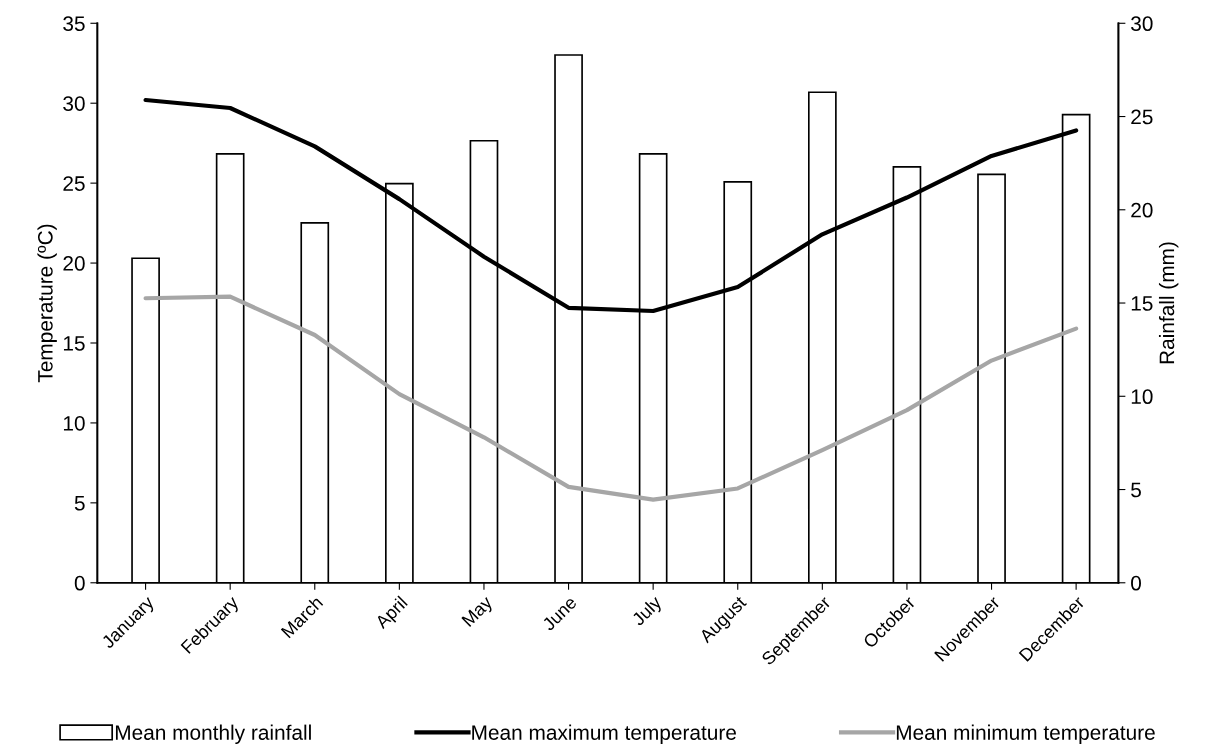 This screenshot has width=1217, height=751. I want to click on y-tick-label: 30, so click(74, 103).